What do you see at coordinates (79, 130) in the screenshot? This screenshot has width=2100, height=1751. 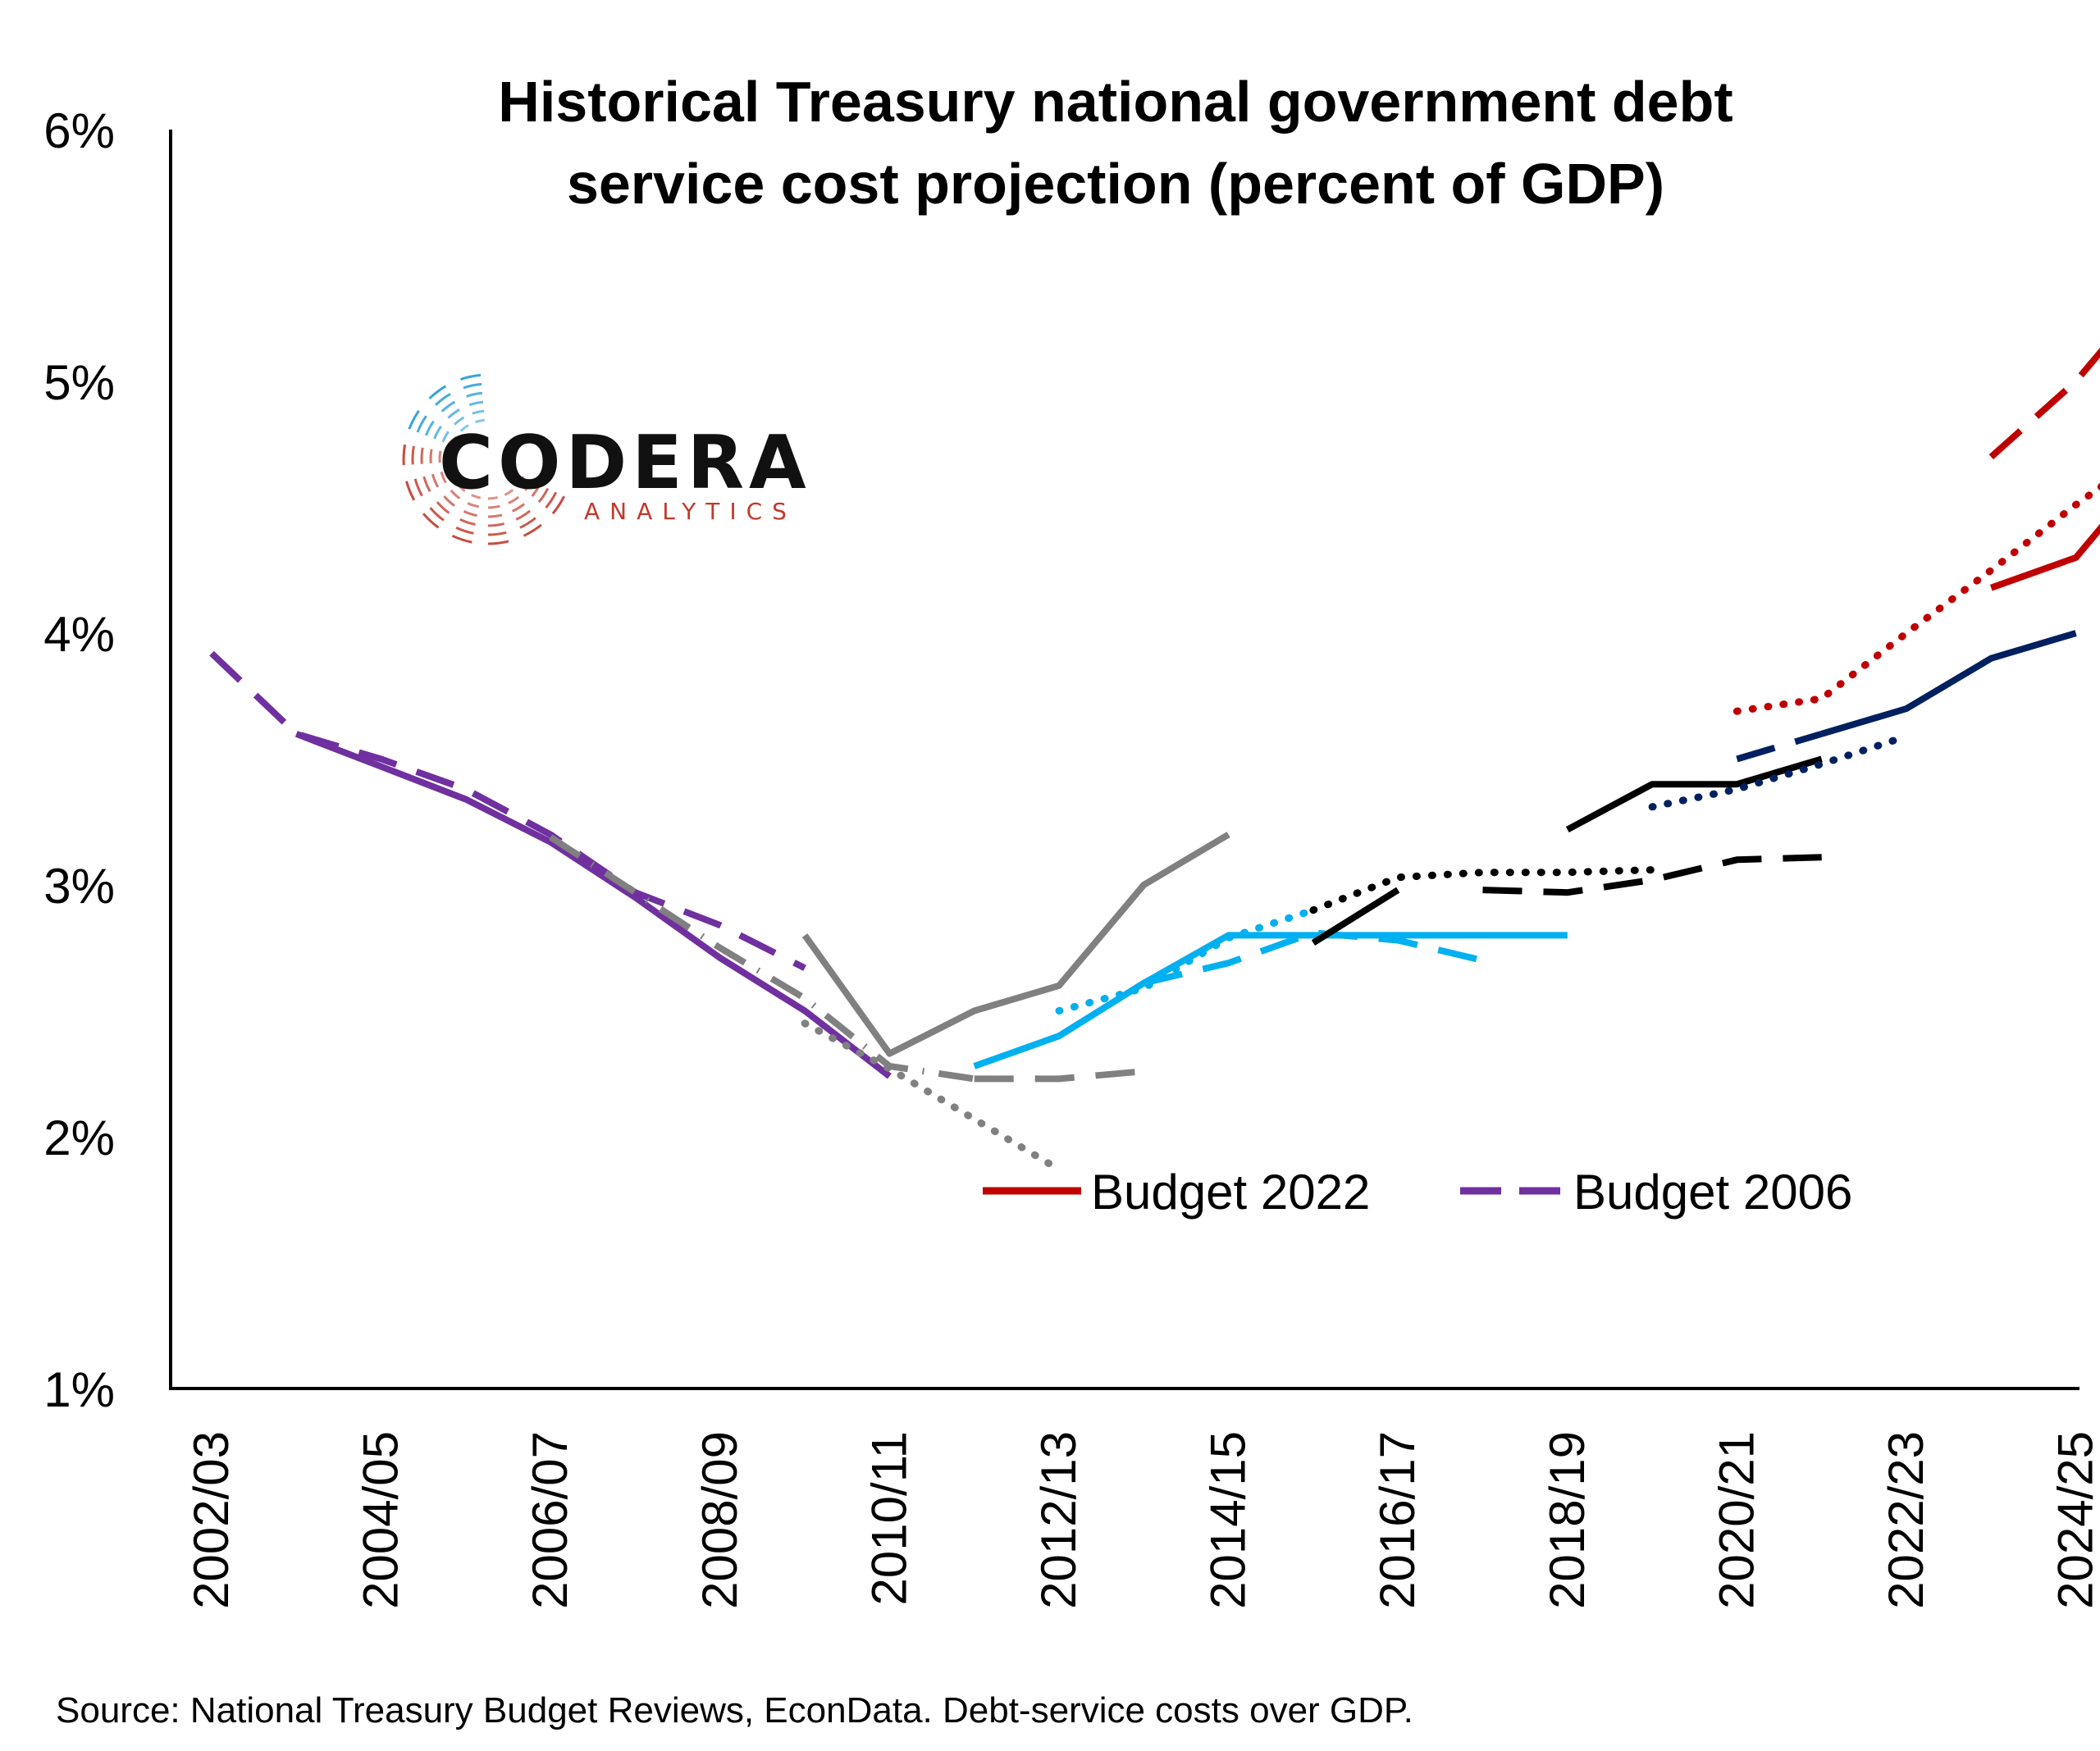 I see `y-tick-label: 6%` at bounding box center [79, 130].